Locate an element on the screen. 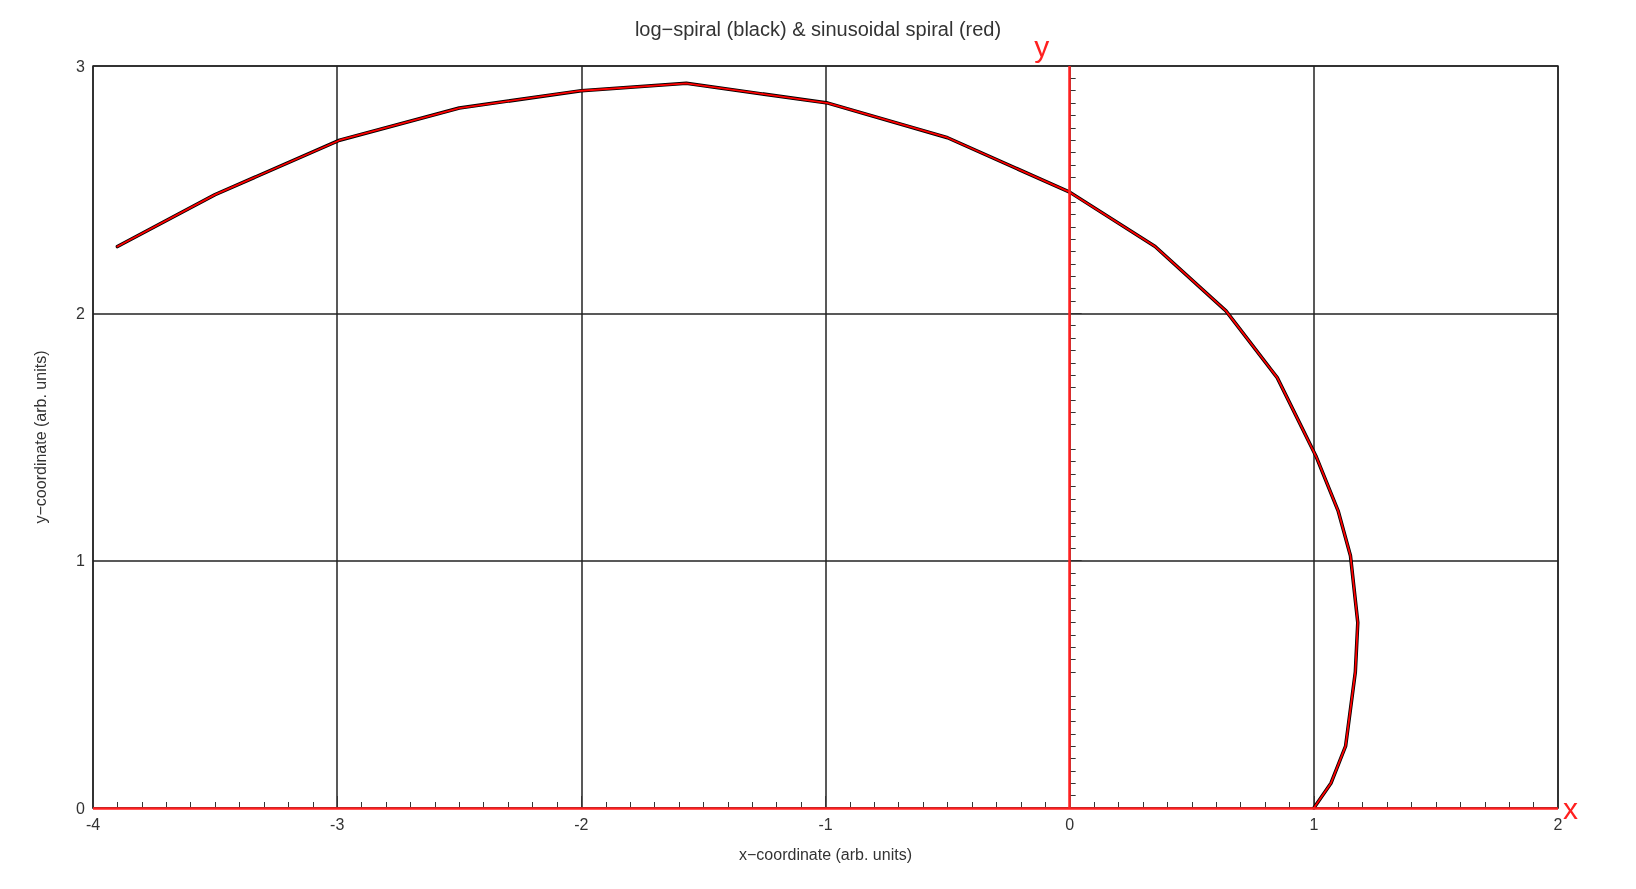 The width and height of the screenshot is (1636, 889). x-tick-label: 2 is located at coordinates (1558, 824).